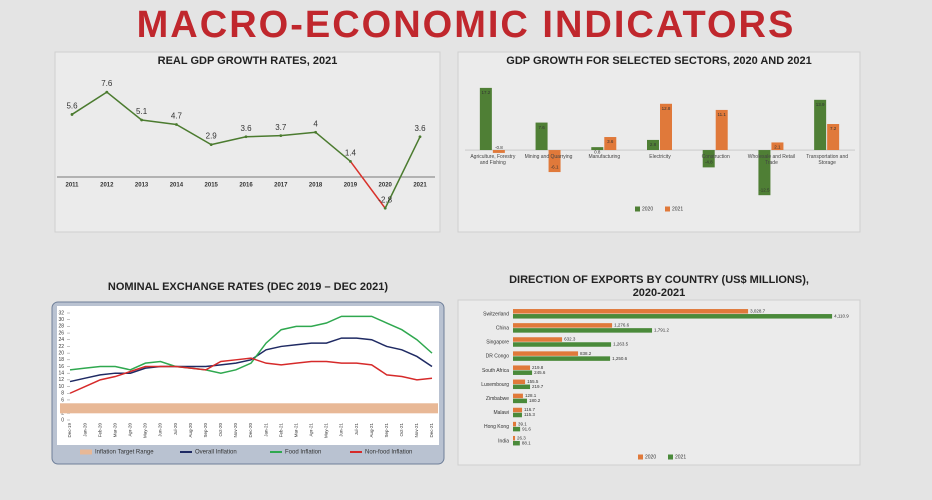 Image resolution: width=932 pixels, height=500 pixels. I want to click on legend-label: Overall Inflation, so click(216, 453).